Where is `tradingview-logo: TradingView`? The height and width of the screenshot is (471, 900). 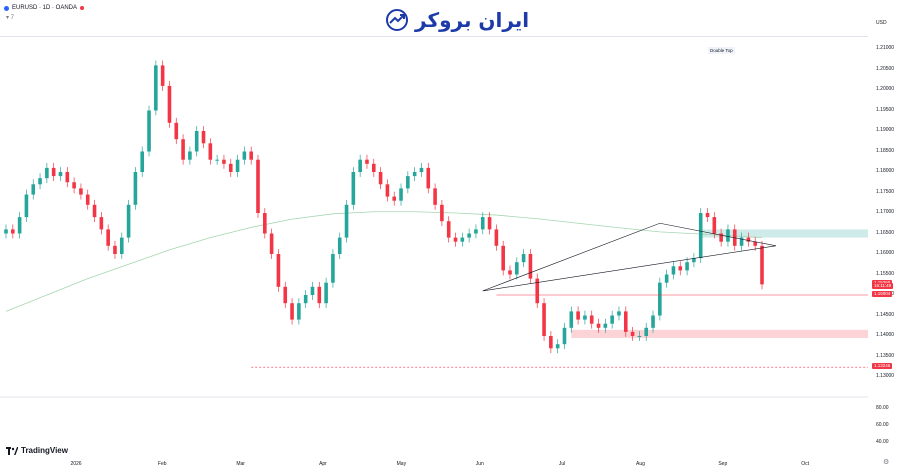 tradingview-logo: TradingView is located at coordinates (37, 450).